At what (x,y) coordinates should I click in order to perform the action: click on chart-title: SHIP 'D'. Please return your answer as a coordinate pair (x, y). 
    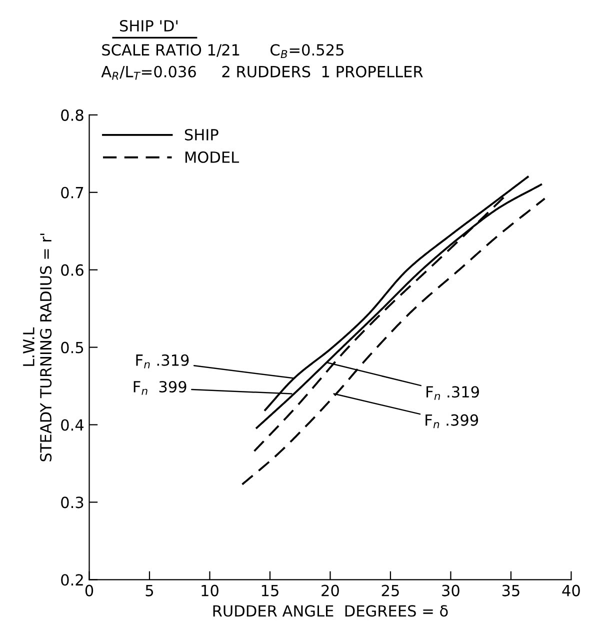
    Looking at the image, I should click on (149, 26).